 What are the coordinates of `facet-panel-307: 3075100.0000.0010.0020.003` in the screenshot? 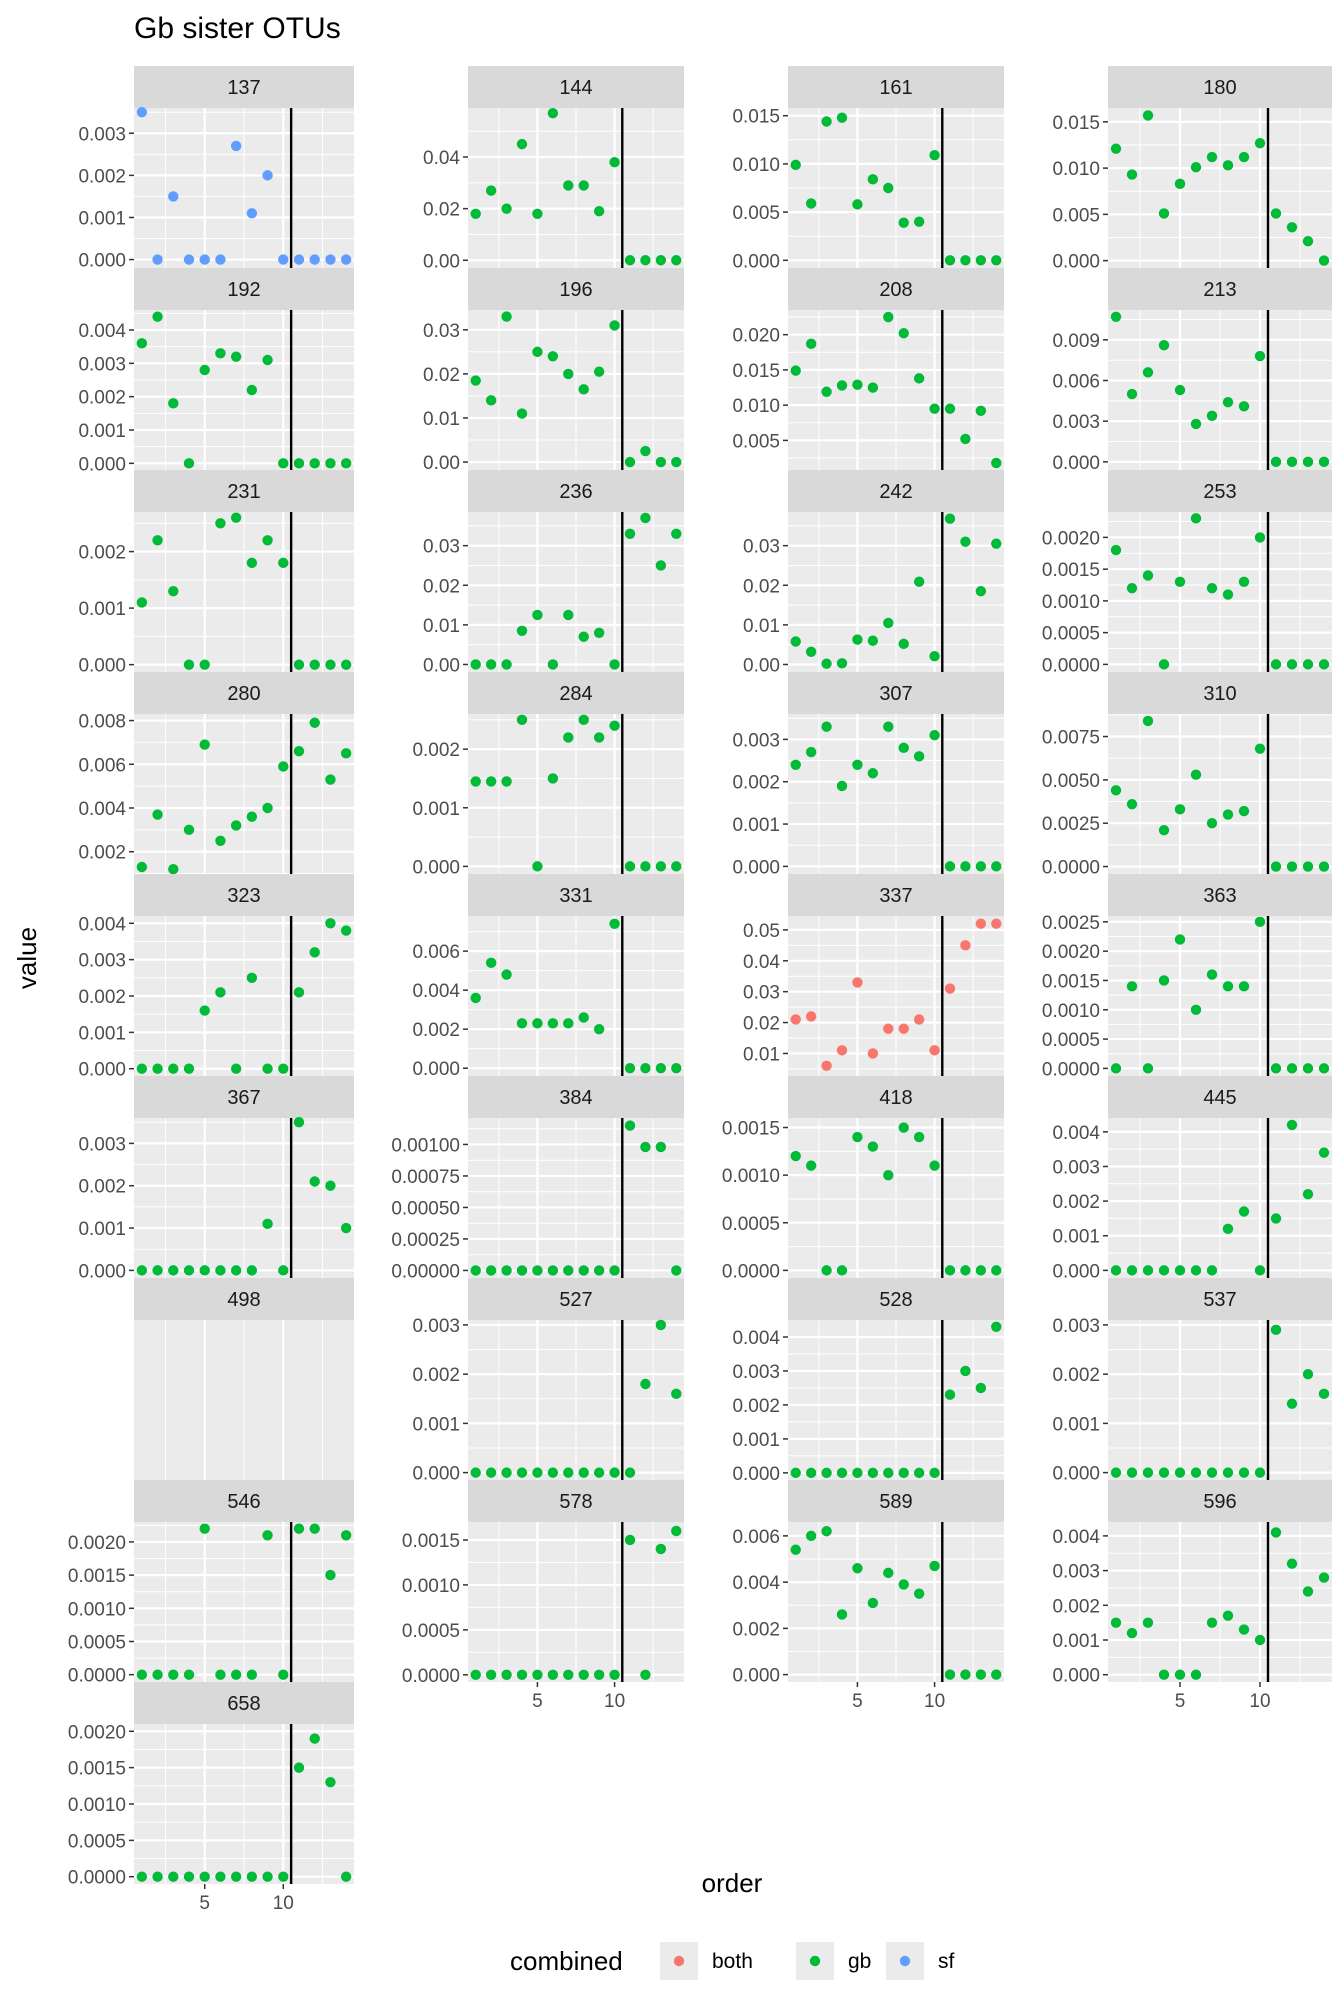 It's located at (868, 788).